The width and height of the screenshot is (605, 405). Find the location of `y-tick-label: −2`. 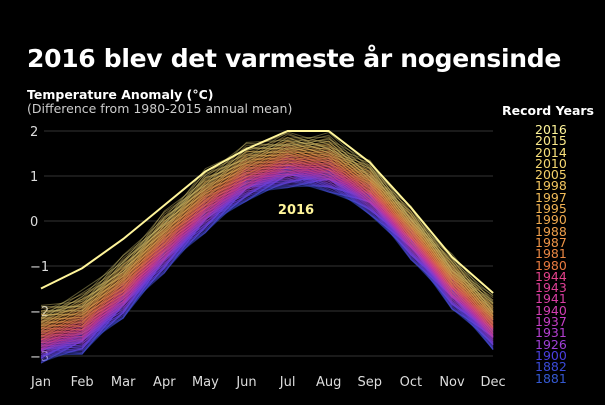

y-tick-label: −2 is located at coordinates (39, 312).